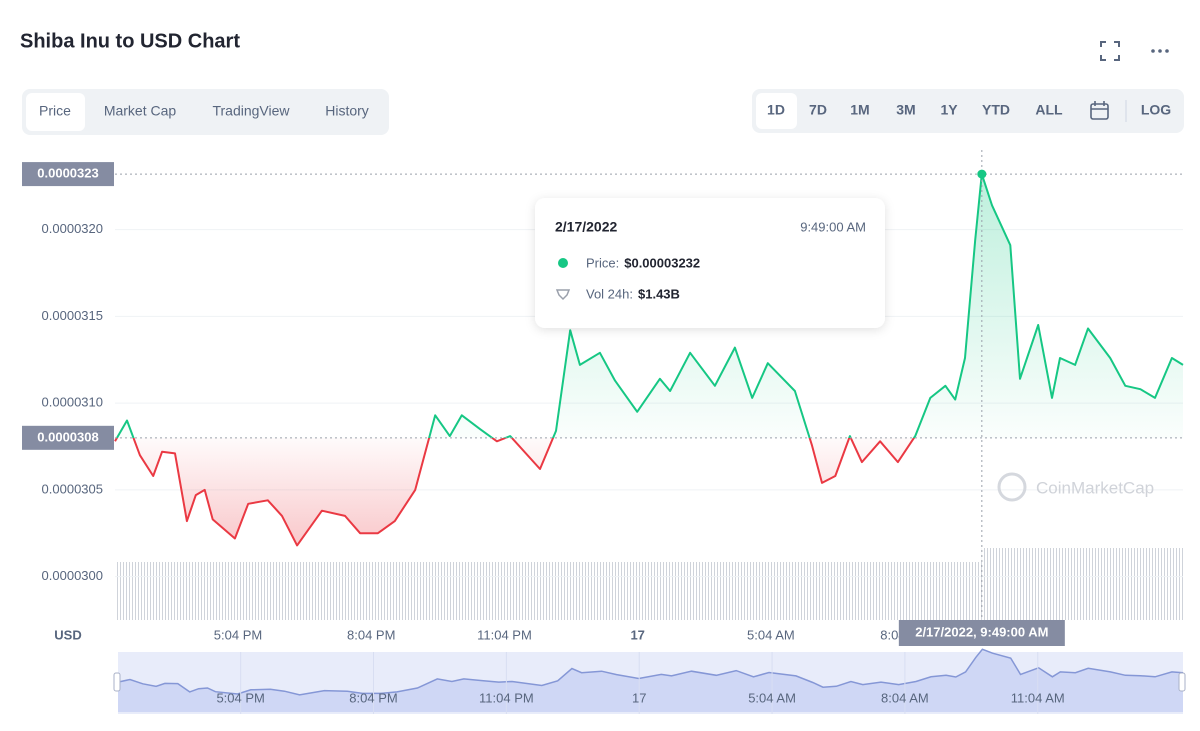 The width and height of the screenshot is (1200, 731). I want to click on range-selected, so click(776, 111).